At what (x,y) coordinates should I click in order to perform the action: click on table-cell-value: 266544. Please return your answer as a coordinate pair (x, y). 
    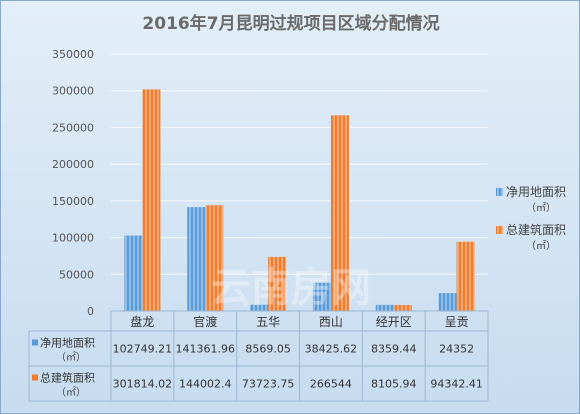
    Looking at the image, I should click on (331, 384).